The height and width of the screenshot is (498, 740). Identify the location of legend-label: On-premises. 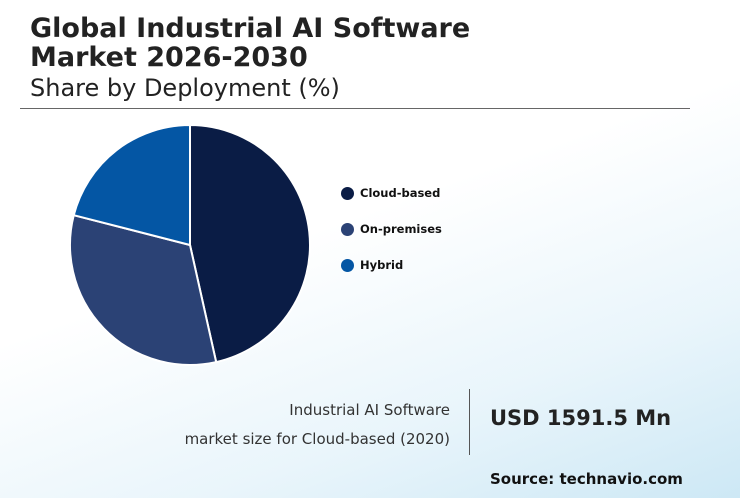
(401, 229).